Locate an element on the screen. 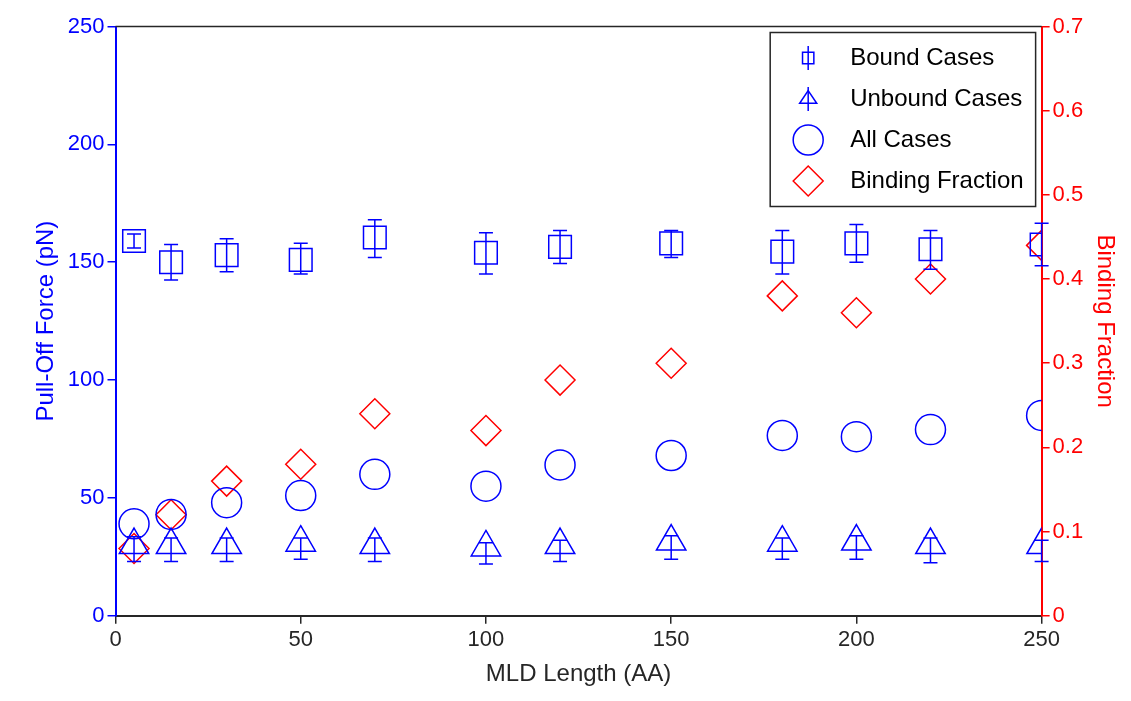  y-tick-label: 250 is located at coordinates (86, 25).